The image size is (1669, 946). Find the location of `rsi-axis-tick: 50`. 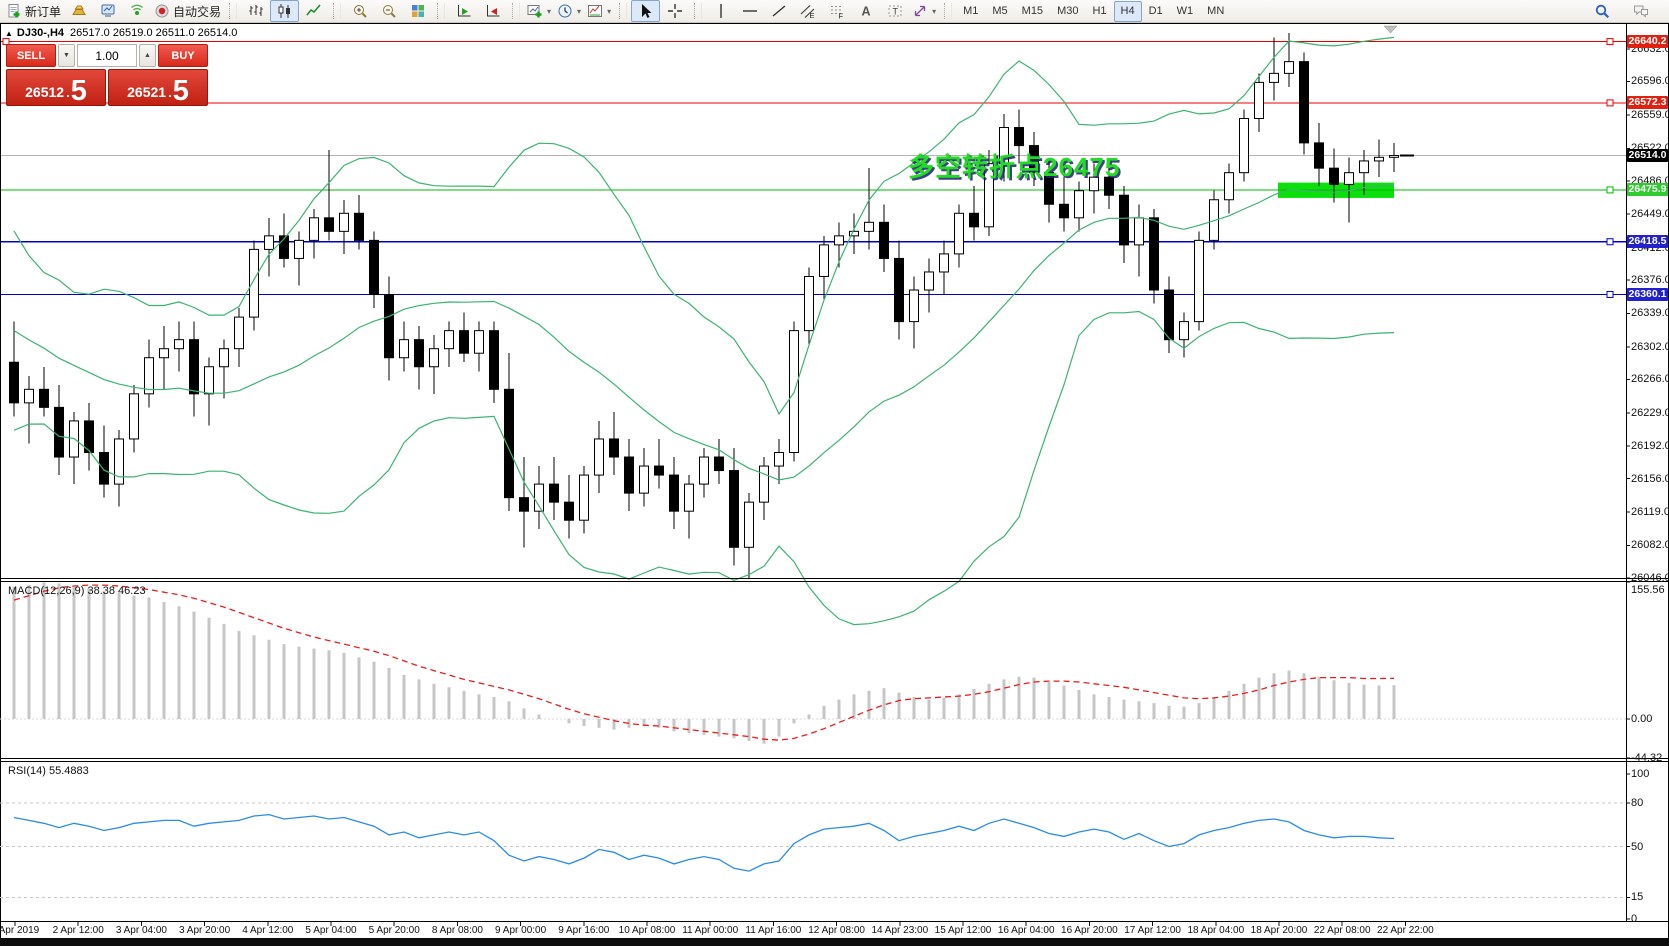

rsi-axis-tick: 50 is located at coordinates (1637, 846).